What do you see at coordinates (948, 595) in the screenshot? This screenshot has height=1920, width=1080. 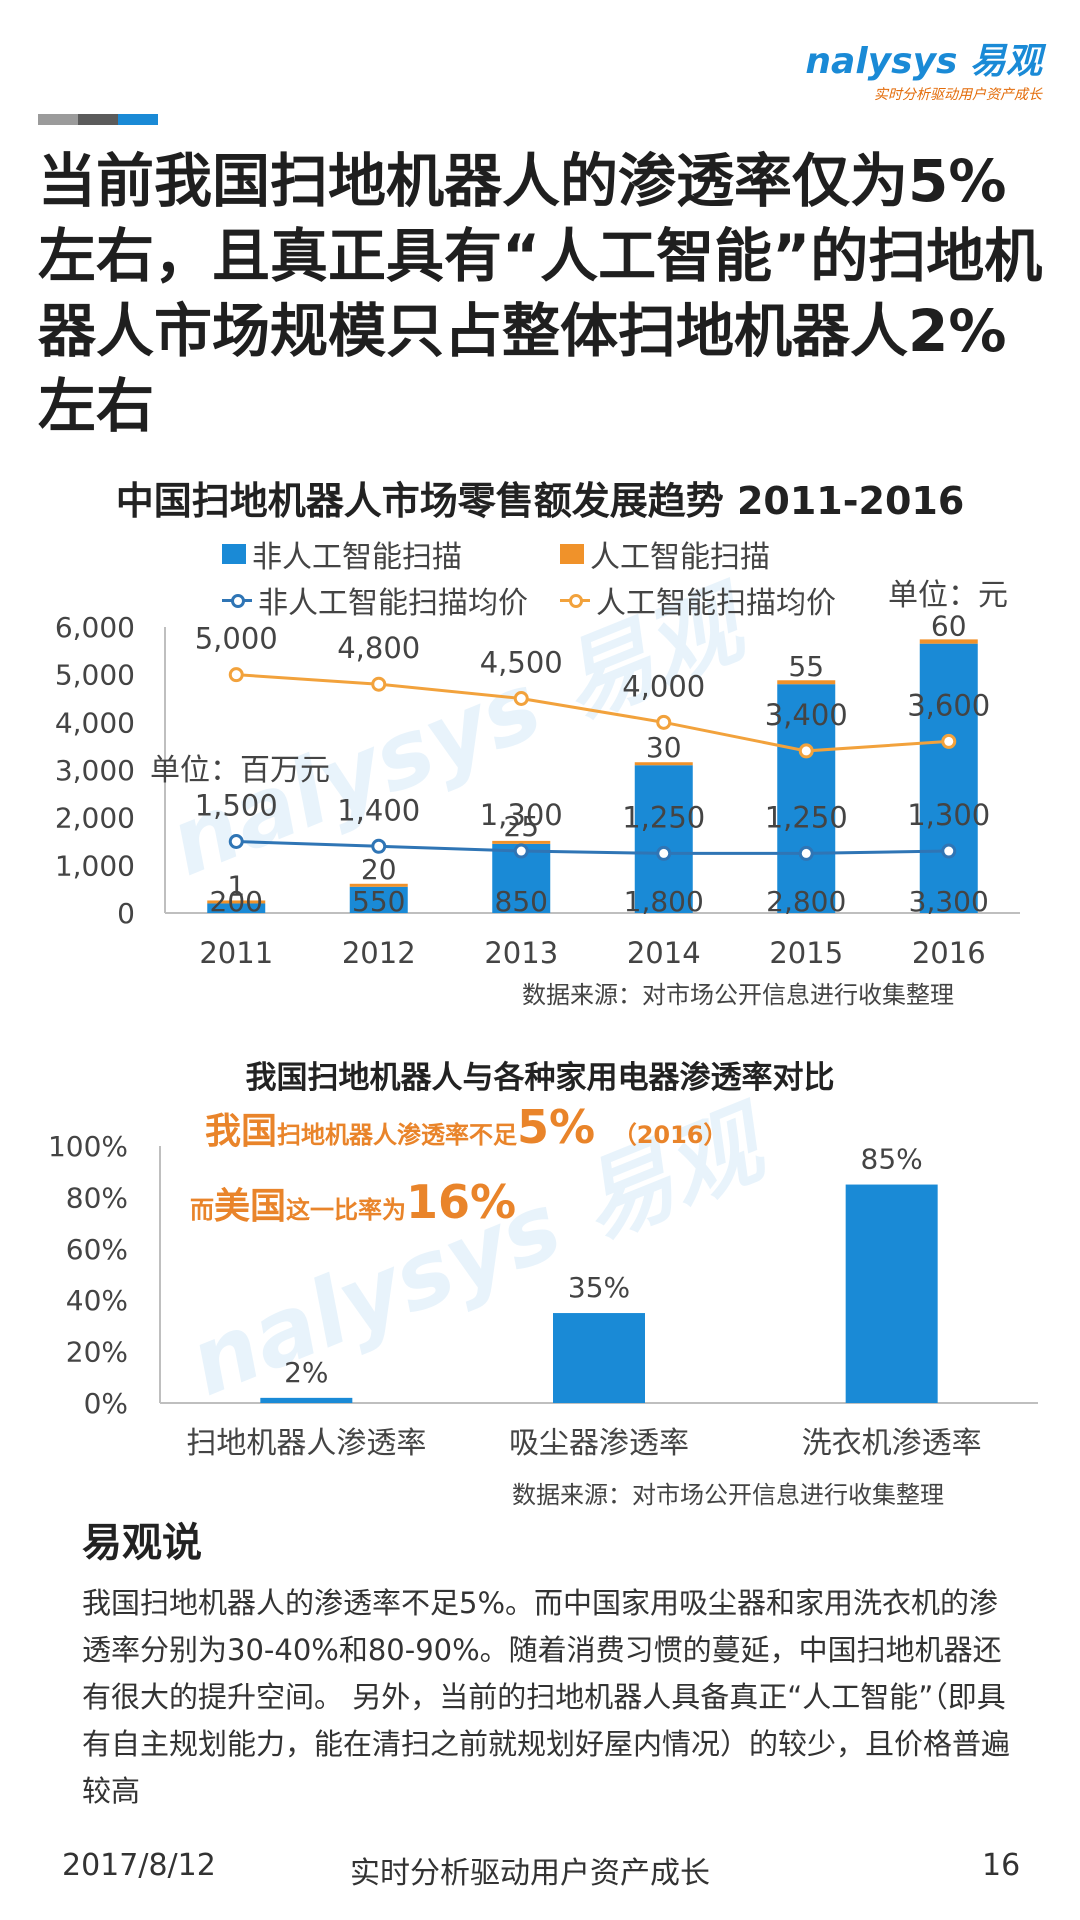 I see `unit-price: 单位：元` at bounding box center [948, 595].